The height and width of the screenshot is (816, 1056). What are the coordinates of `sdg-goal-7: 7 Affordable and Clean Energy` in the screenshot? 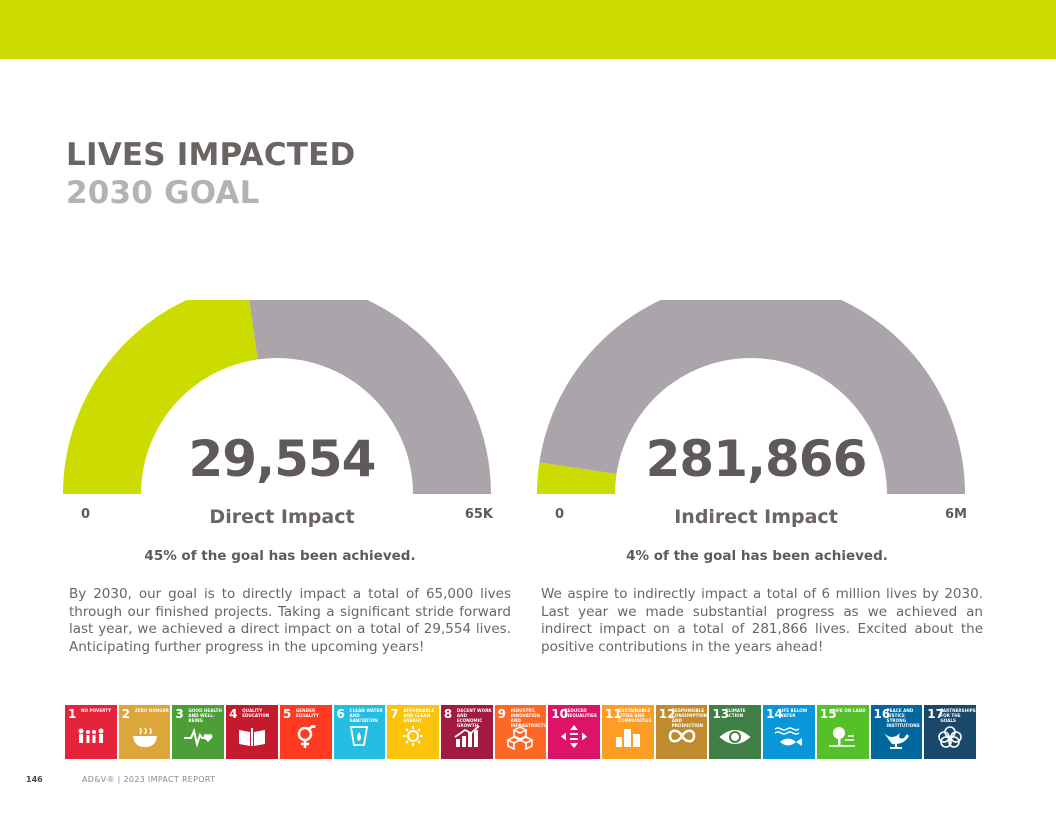 It's located at (413, 732).